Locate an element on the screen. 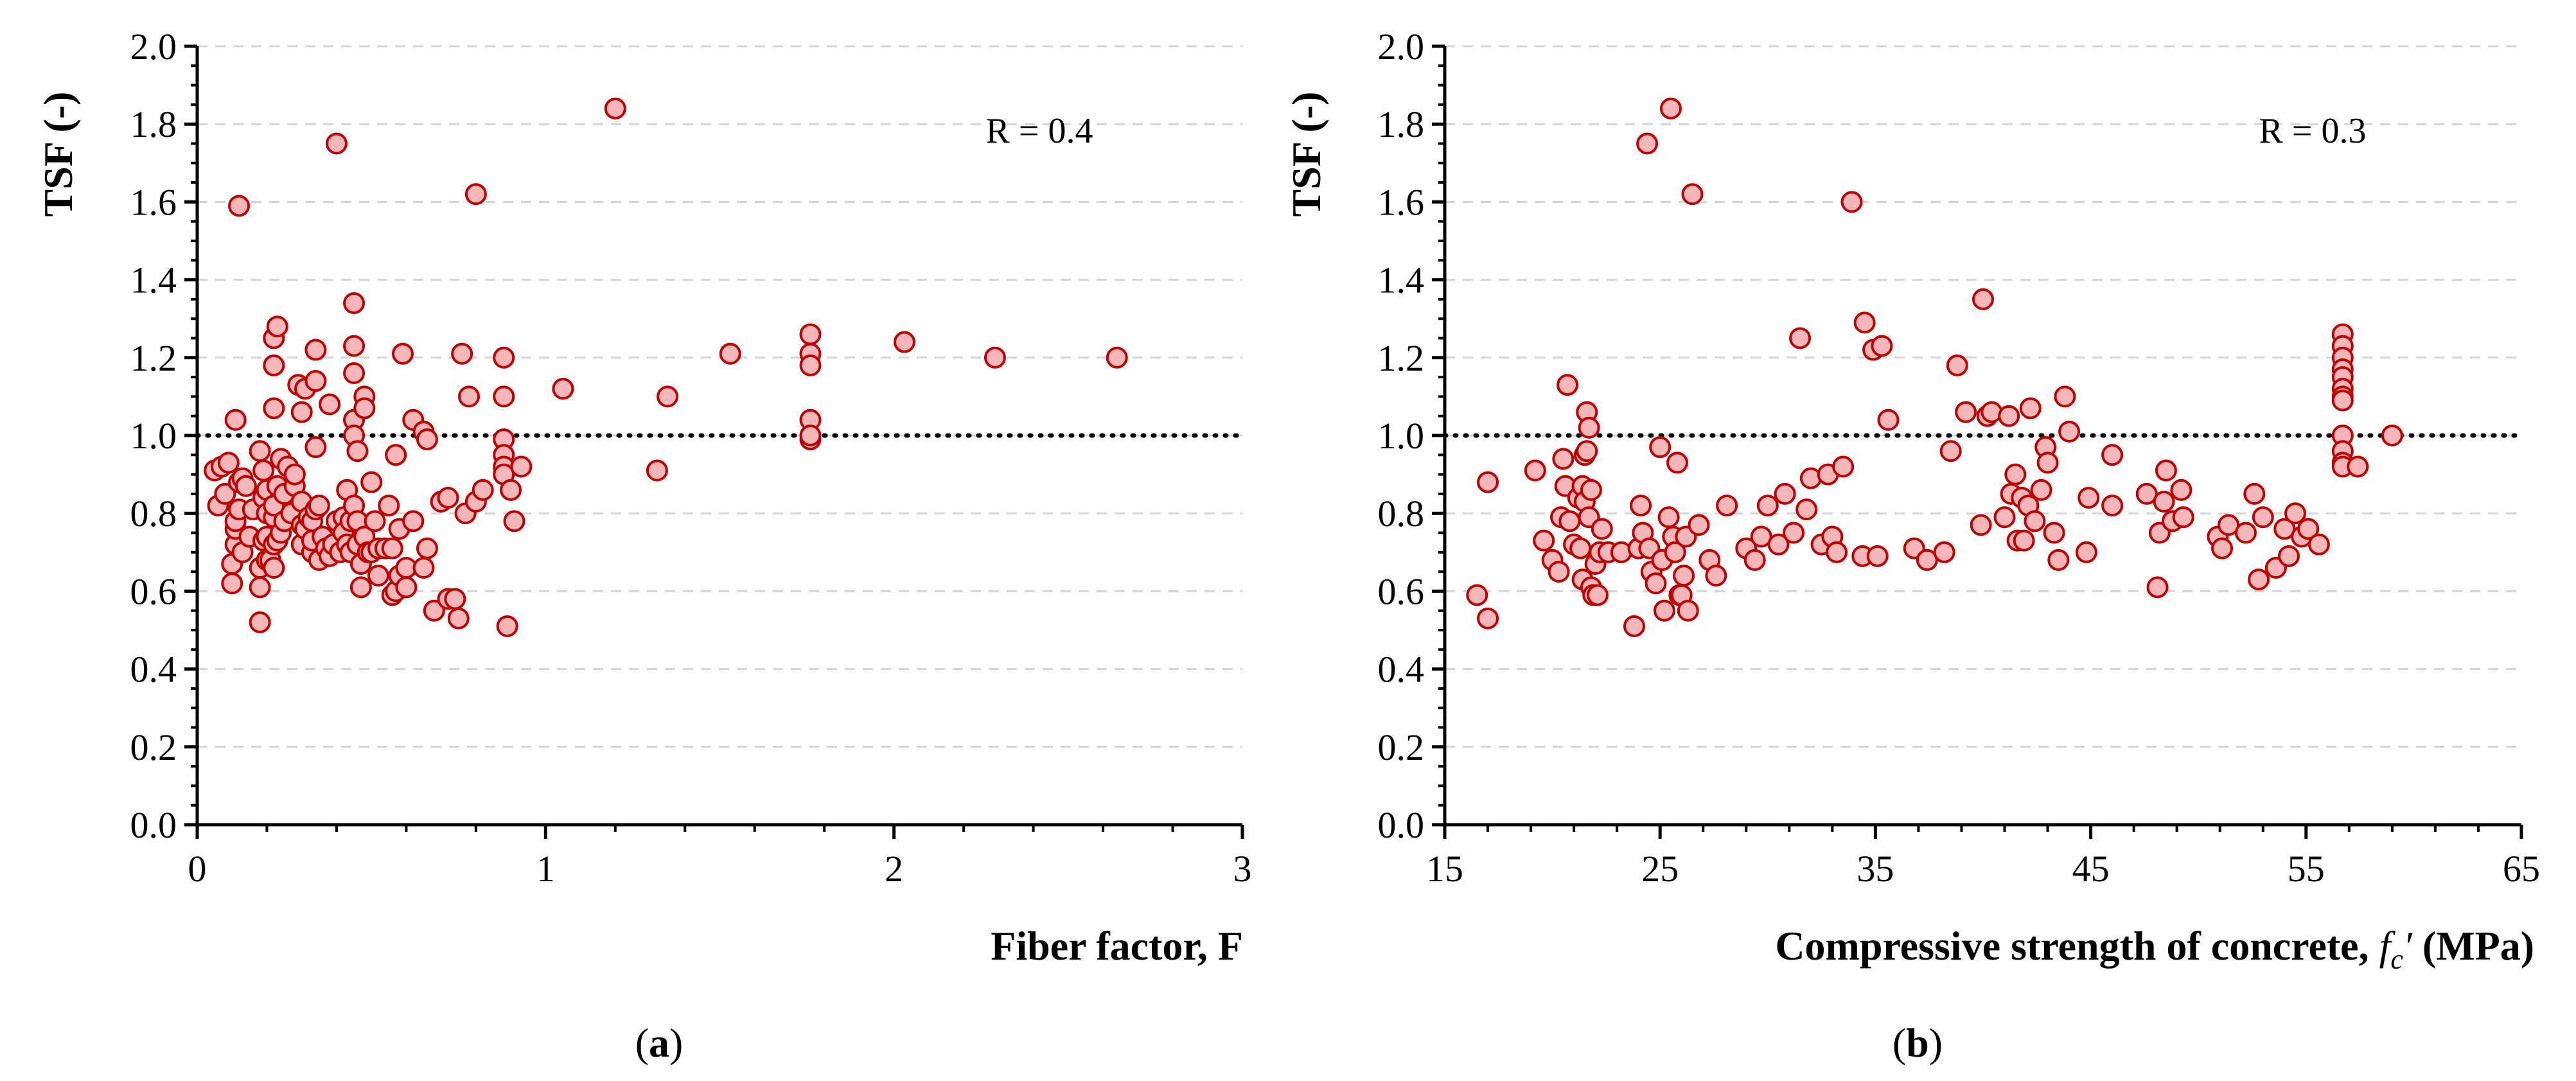  panel-a-y-tick-label: 1.8 is located at coordinates (153, 124).